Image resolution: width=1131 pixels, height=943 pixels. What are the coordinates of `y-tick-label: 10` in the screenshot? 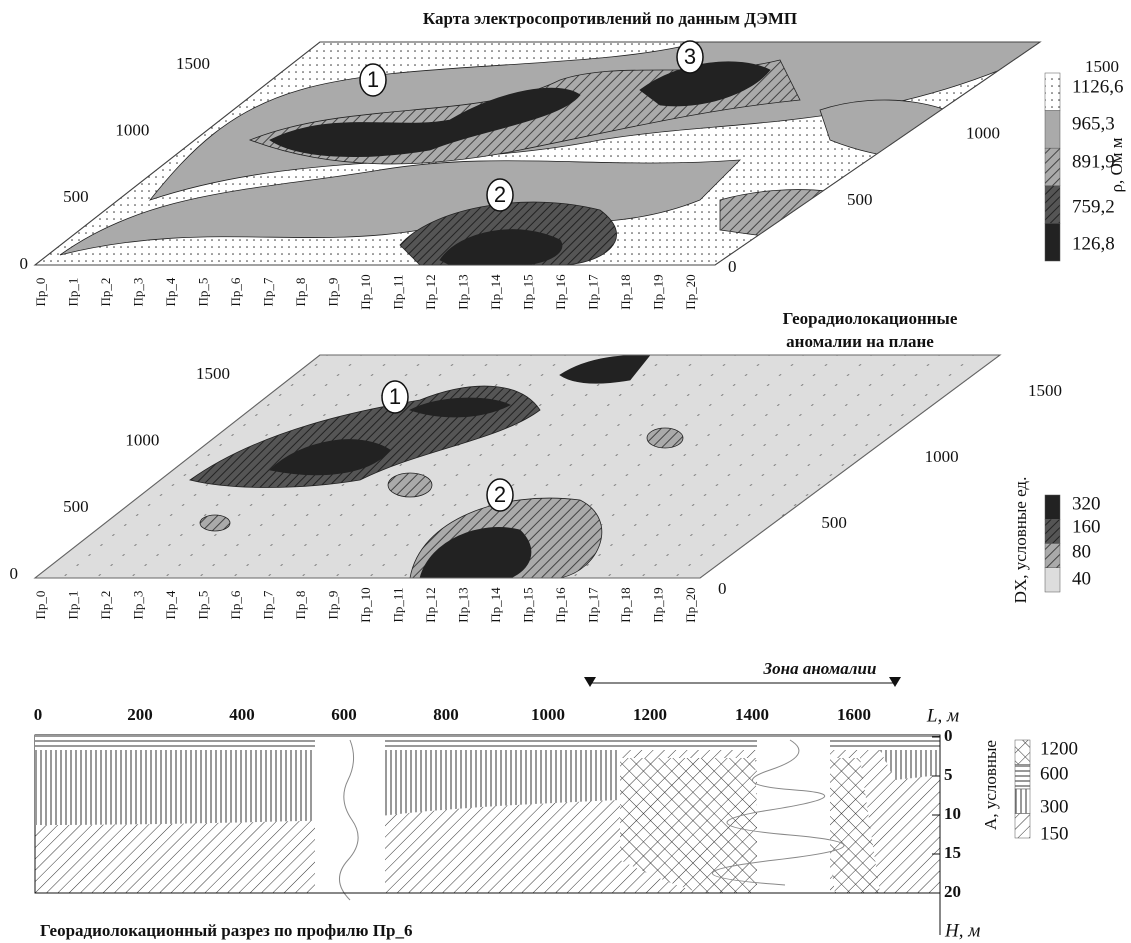 It's located at (952, 813).